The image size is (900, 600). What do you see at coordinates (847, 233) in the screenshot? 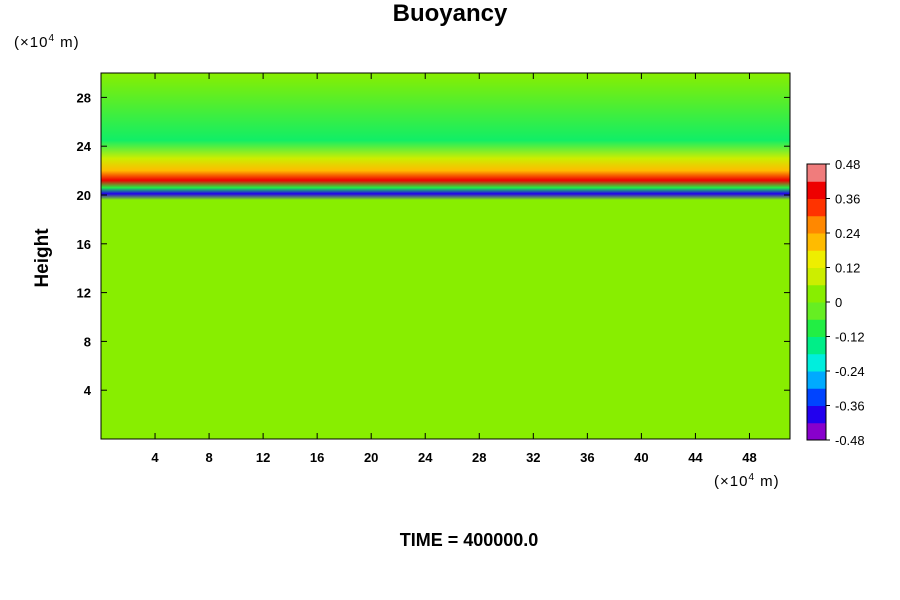
I see `colorbar-tick-label: 0.24` at bounding box center [847, 233].